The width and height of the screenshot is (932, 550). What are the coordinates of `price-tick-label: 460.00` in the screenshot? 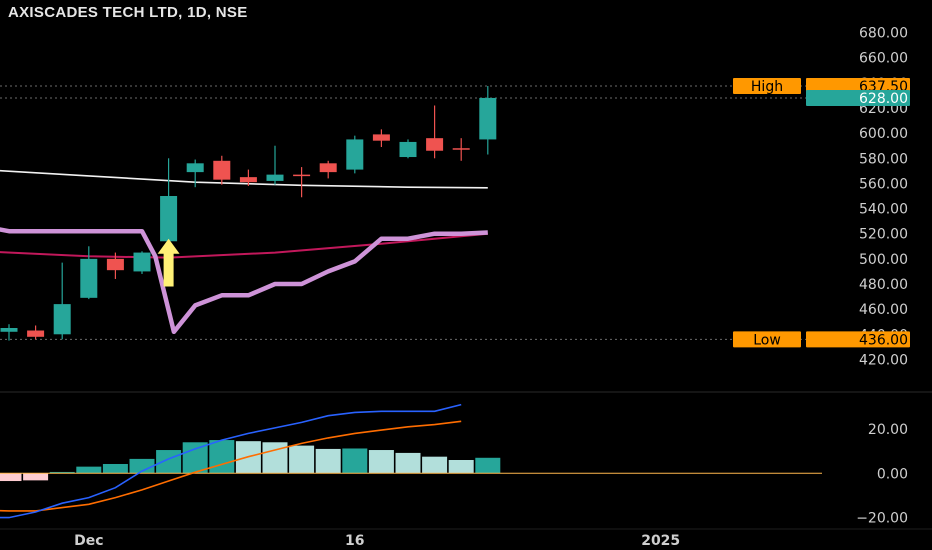 It's located at (883, 310).